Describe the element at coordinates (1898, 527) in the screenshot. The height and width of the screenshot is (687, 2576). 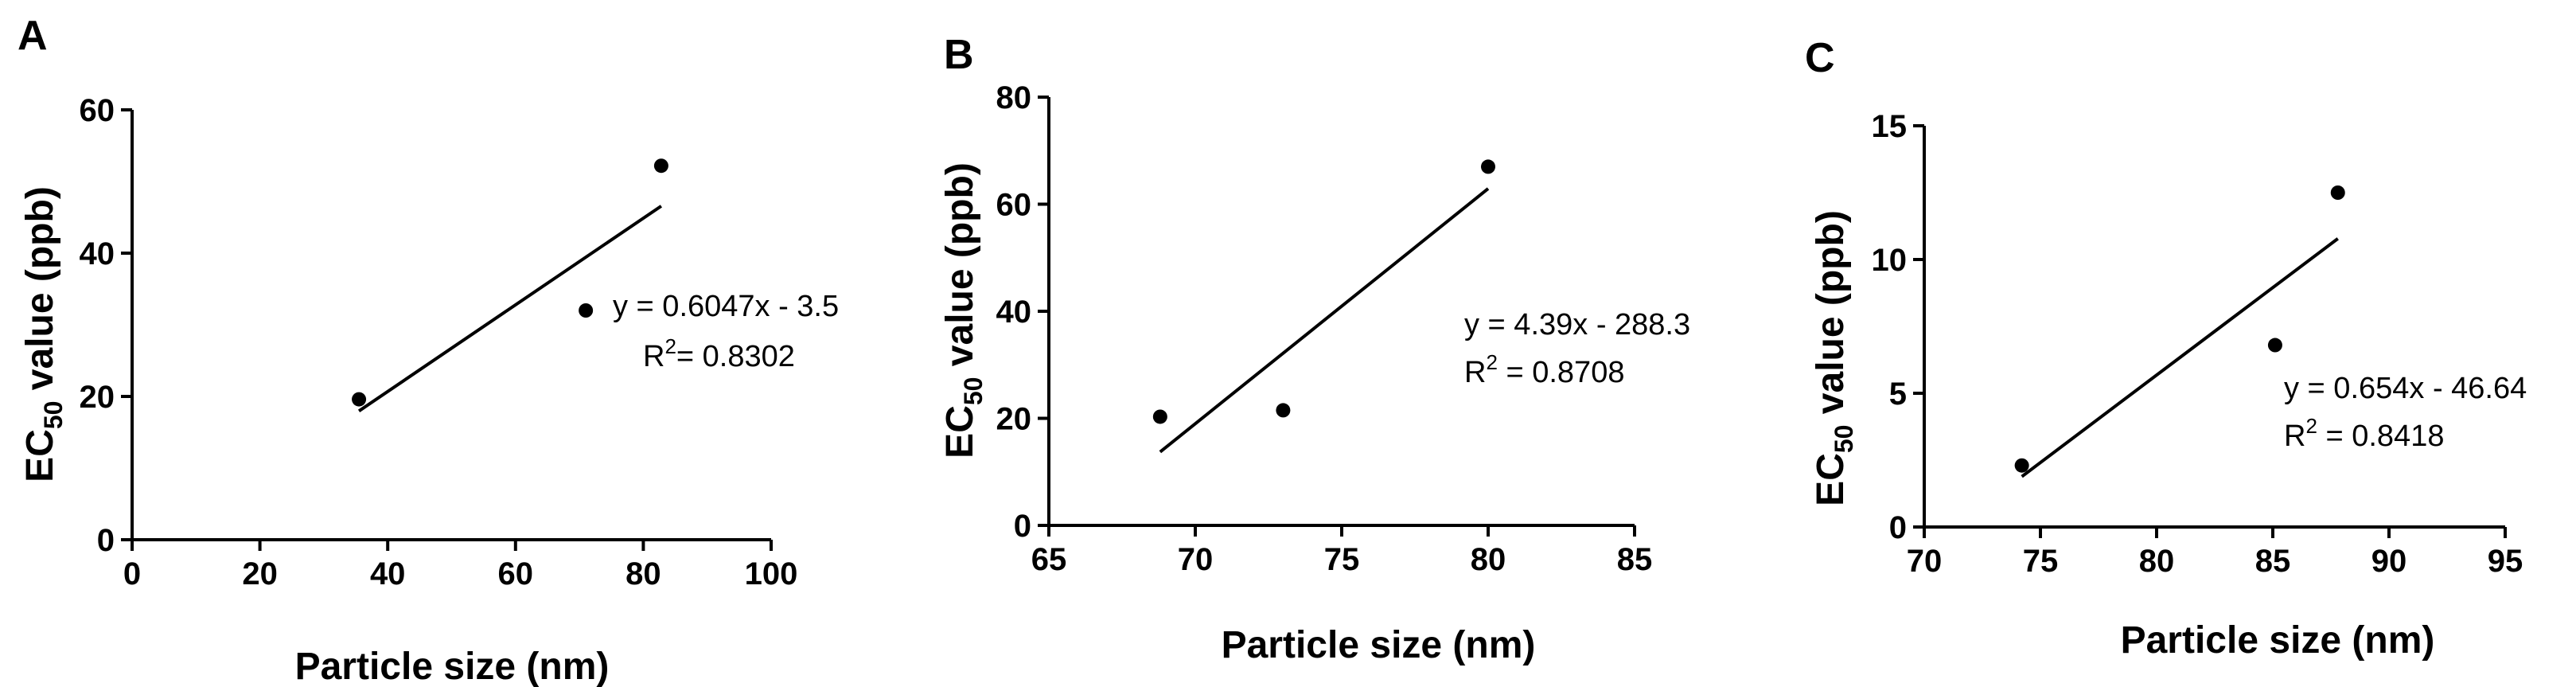
I see `panel-c-y-tick-label: 0` at that location.